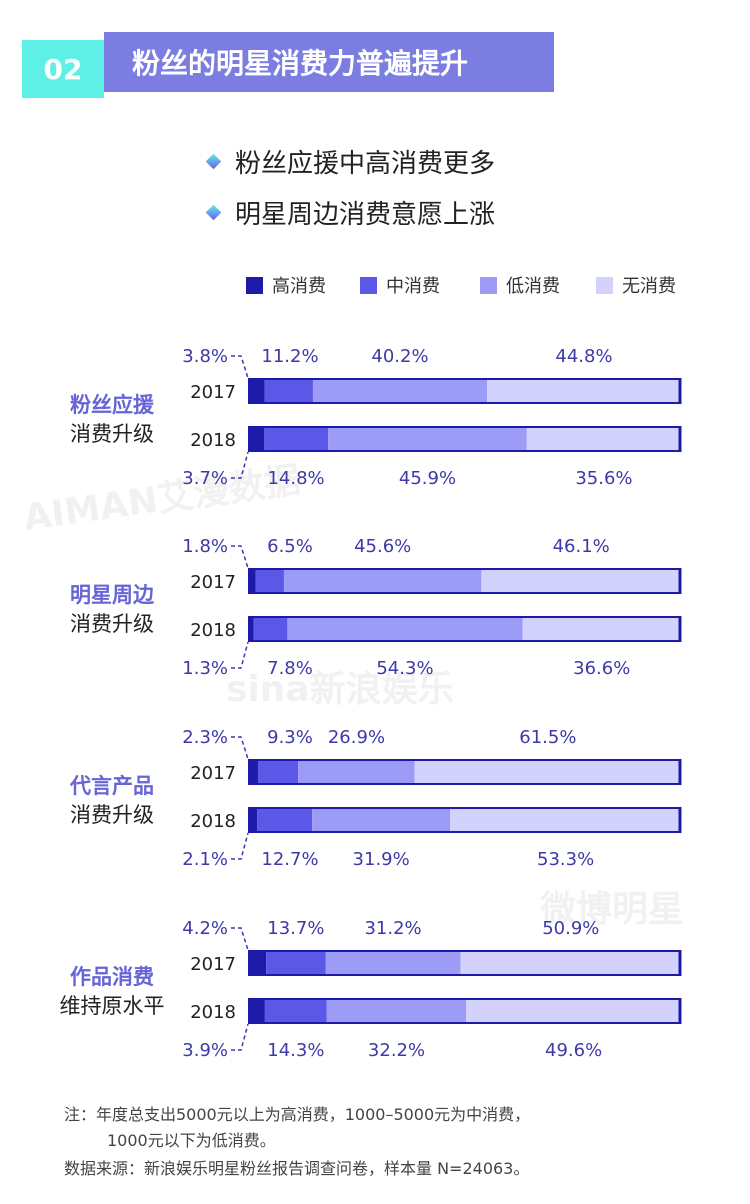  Describe the element at coordinates (399, 356) in the screenshot. I see `data-label: 40.2%` at that location.